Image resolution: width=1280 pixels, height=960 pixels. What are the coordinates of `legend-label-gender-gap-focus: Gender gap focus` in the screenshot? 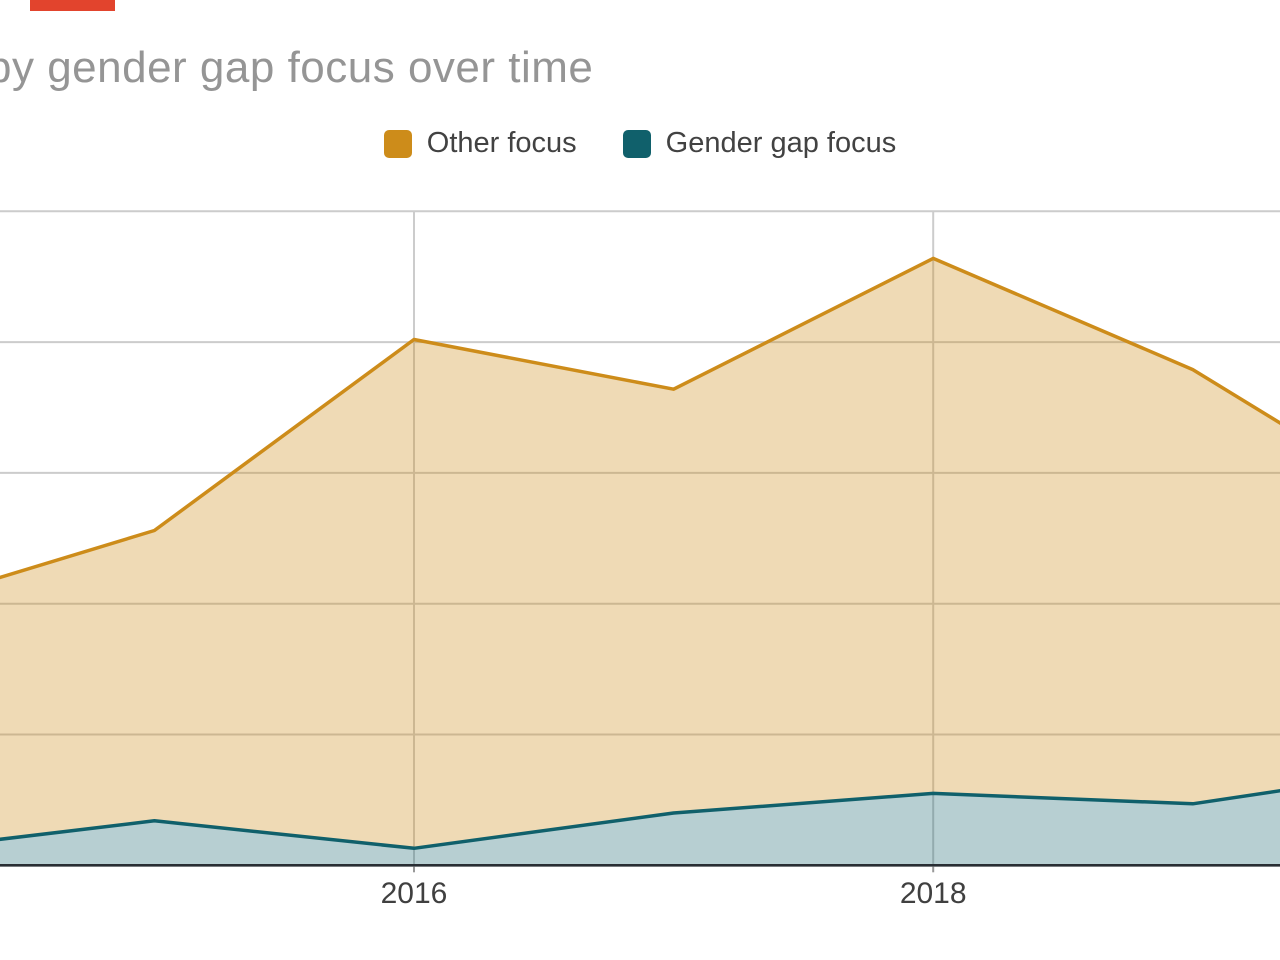 It's located at (781, 143).